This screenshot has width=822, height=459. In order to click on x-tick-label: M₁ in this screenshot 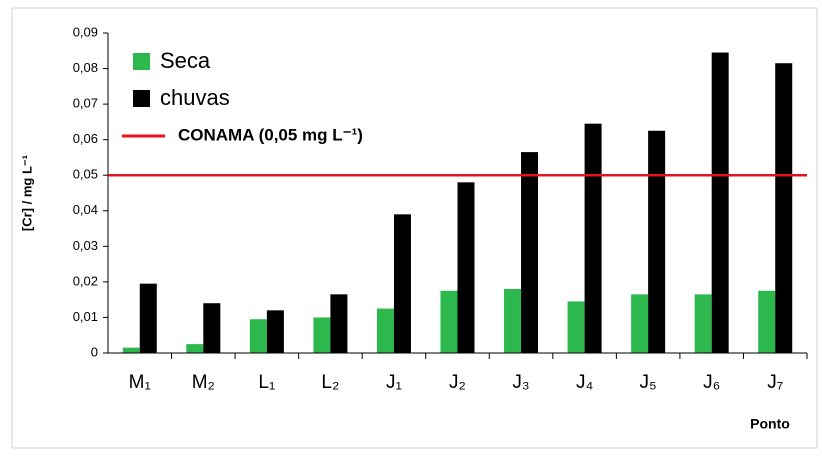, I will do `click(140, 382)`.